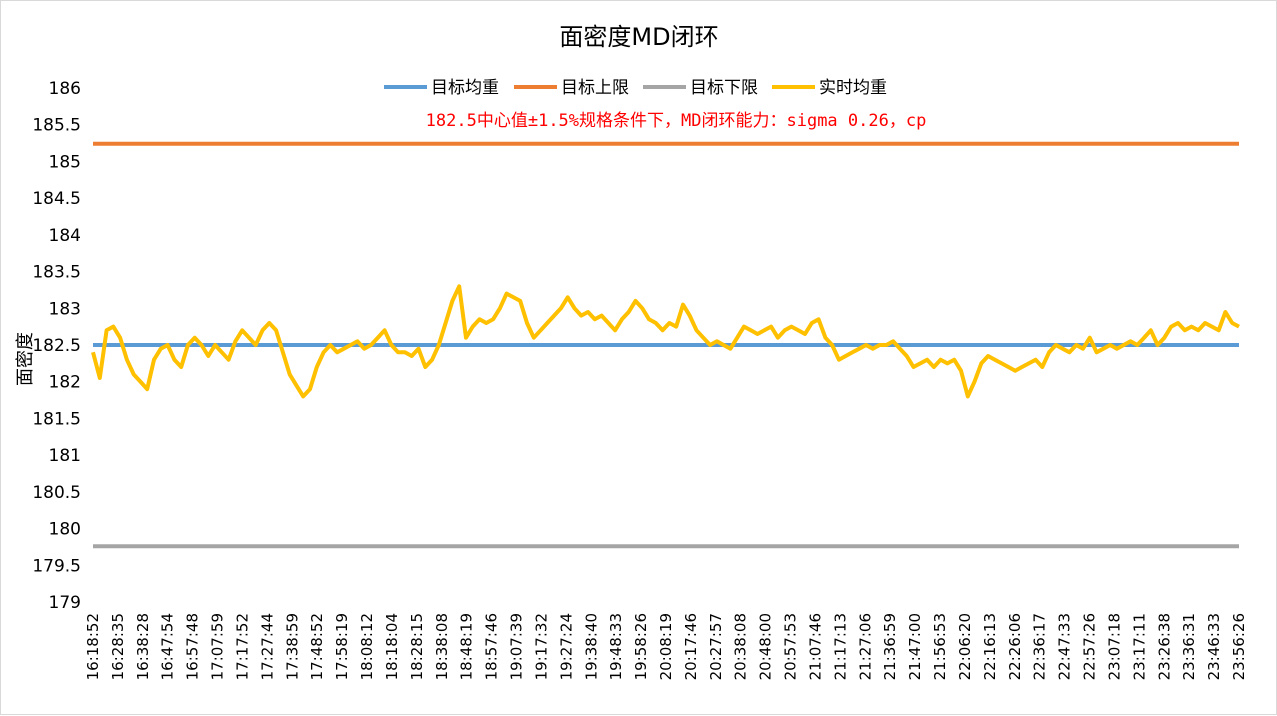  What do you see at coordinates (1139, 646) in the screenshot?
I see `x-tick-label: 23:17:11` at bounding box center [1139, 646].